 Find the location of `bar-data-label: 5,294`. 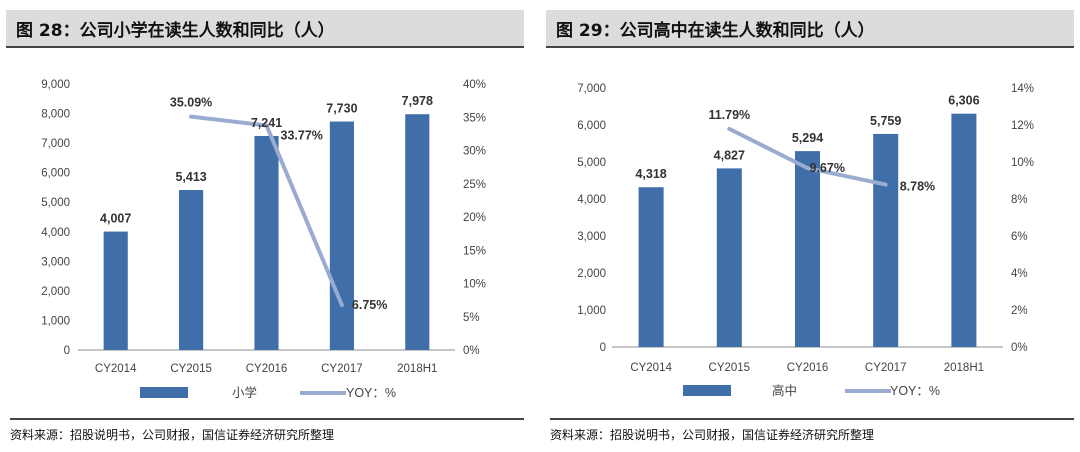

bar-data-label: 5,294 is located at coordinates (807, 138).